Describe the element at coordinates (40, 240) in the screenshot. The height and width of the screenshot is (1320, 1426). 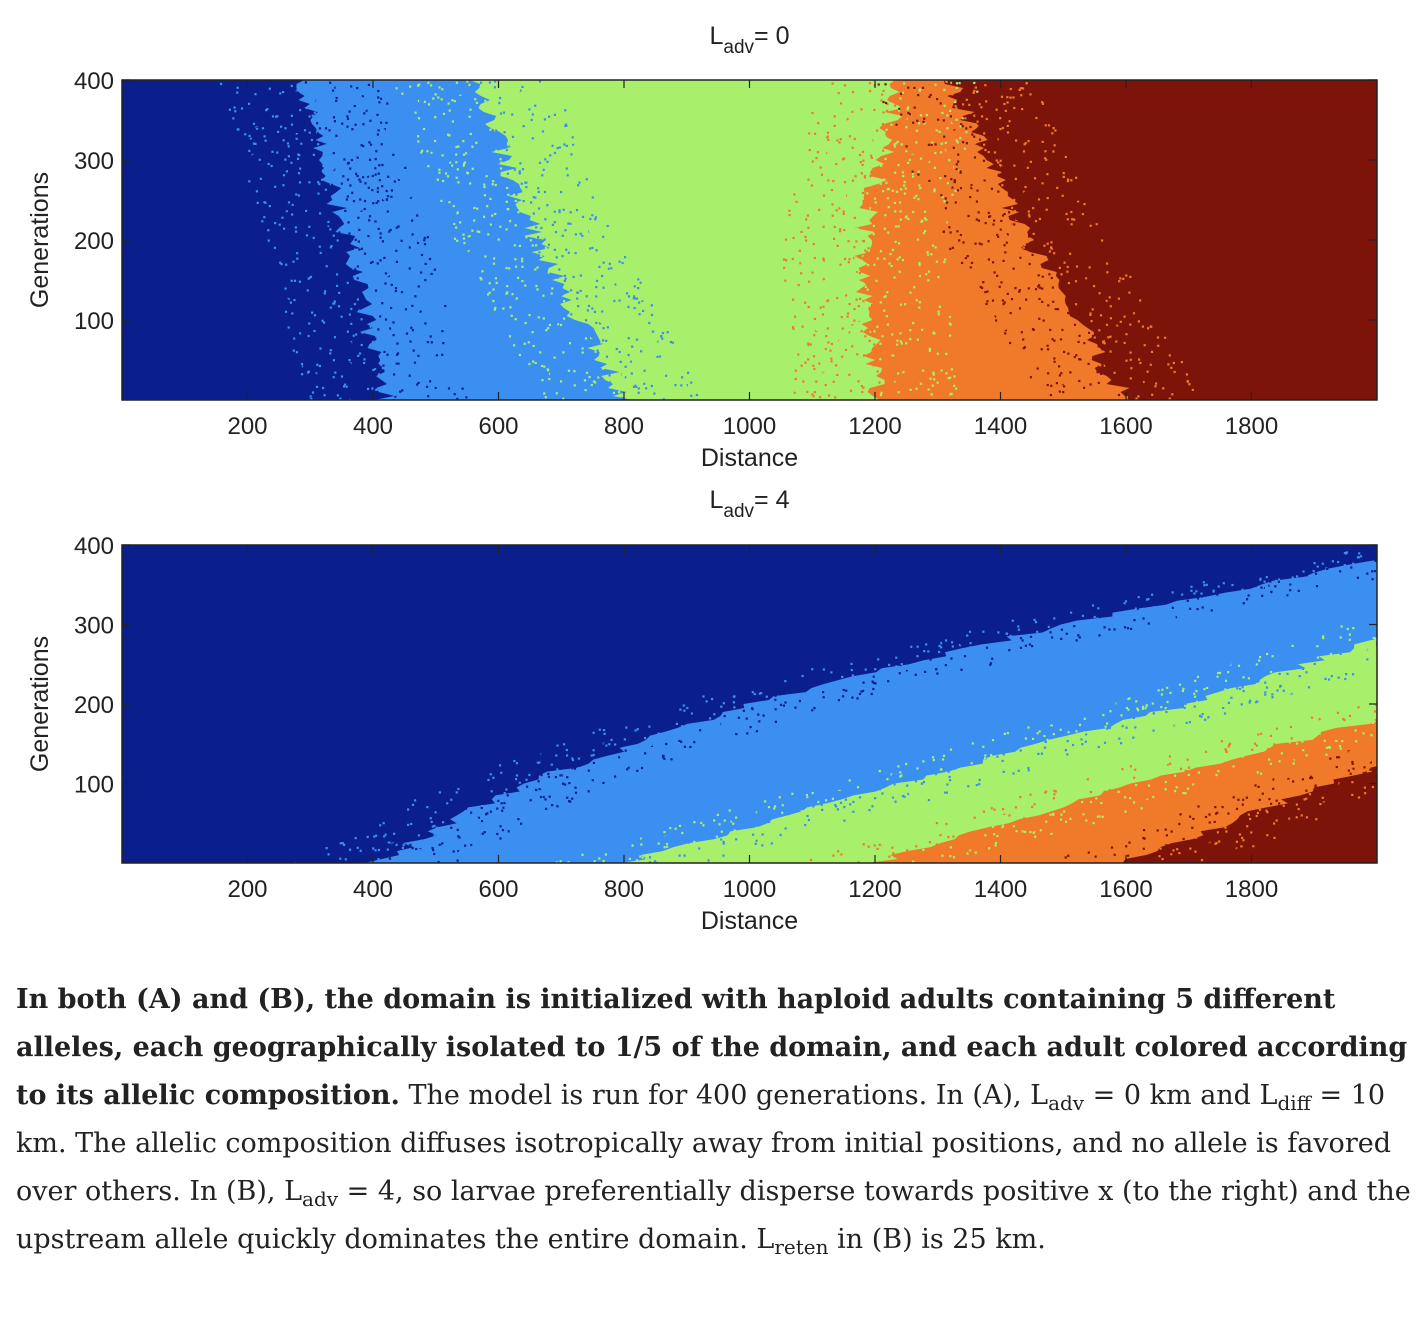
I see `y-axis-label: Generations` at that location.